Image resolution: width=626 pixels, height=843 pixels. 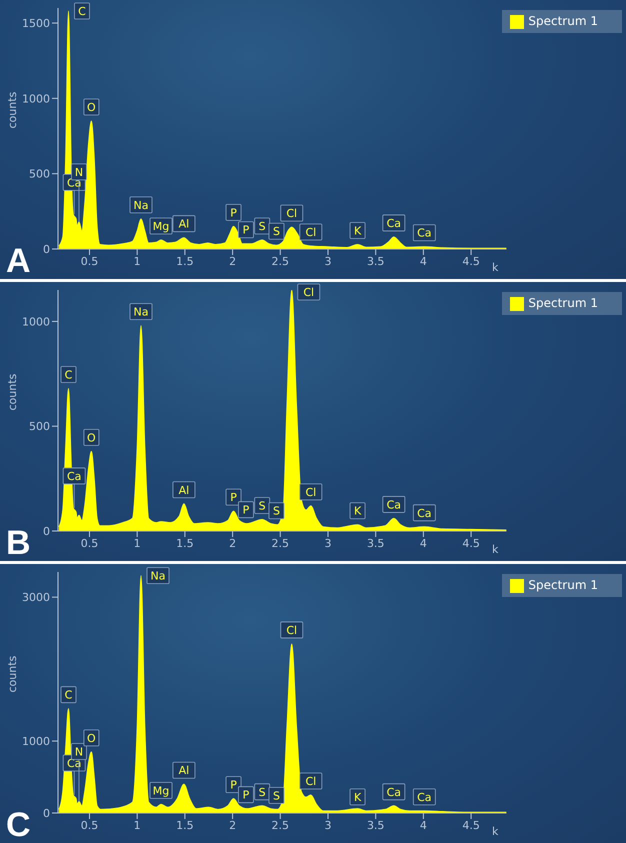 I want to click on text: C, so click(x=18, y=824).